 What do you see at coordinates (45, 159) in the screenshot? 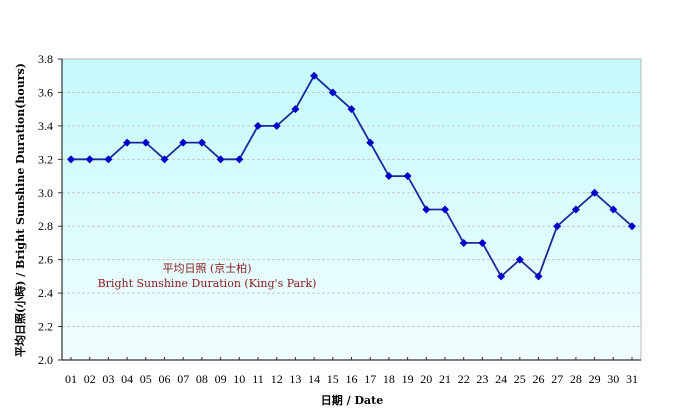
I see `y-tick-label: 3.2` at bounding box center [45, 159].